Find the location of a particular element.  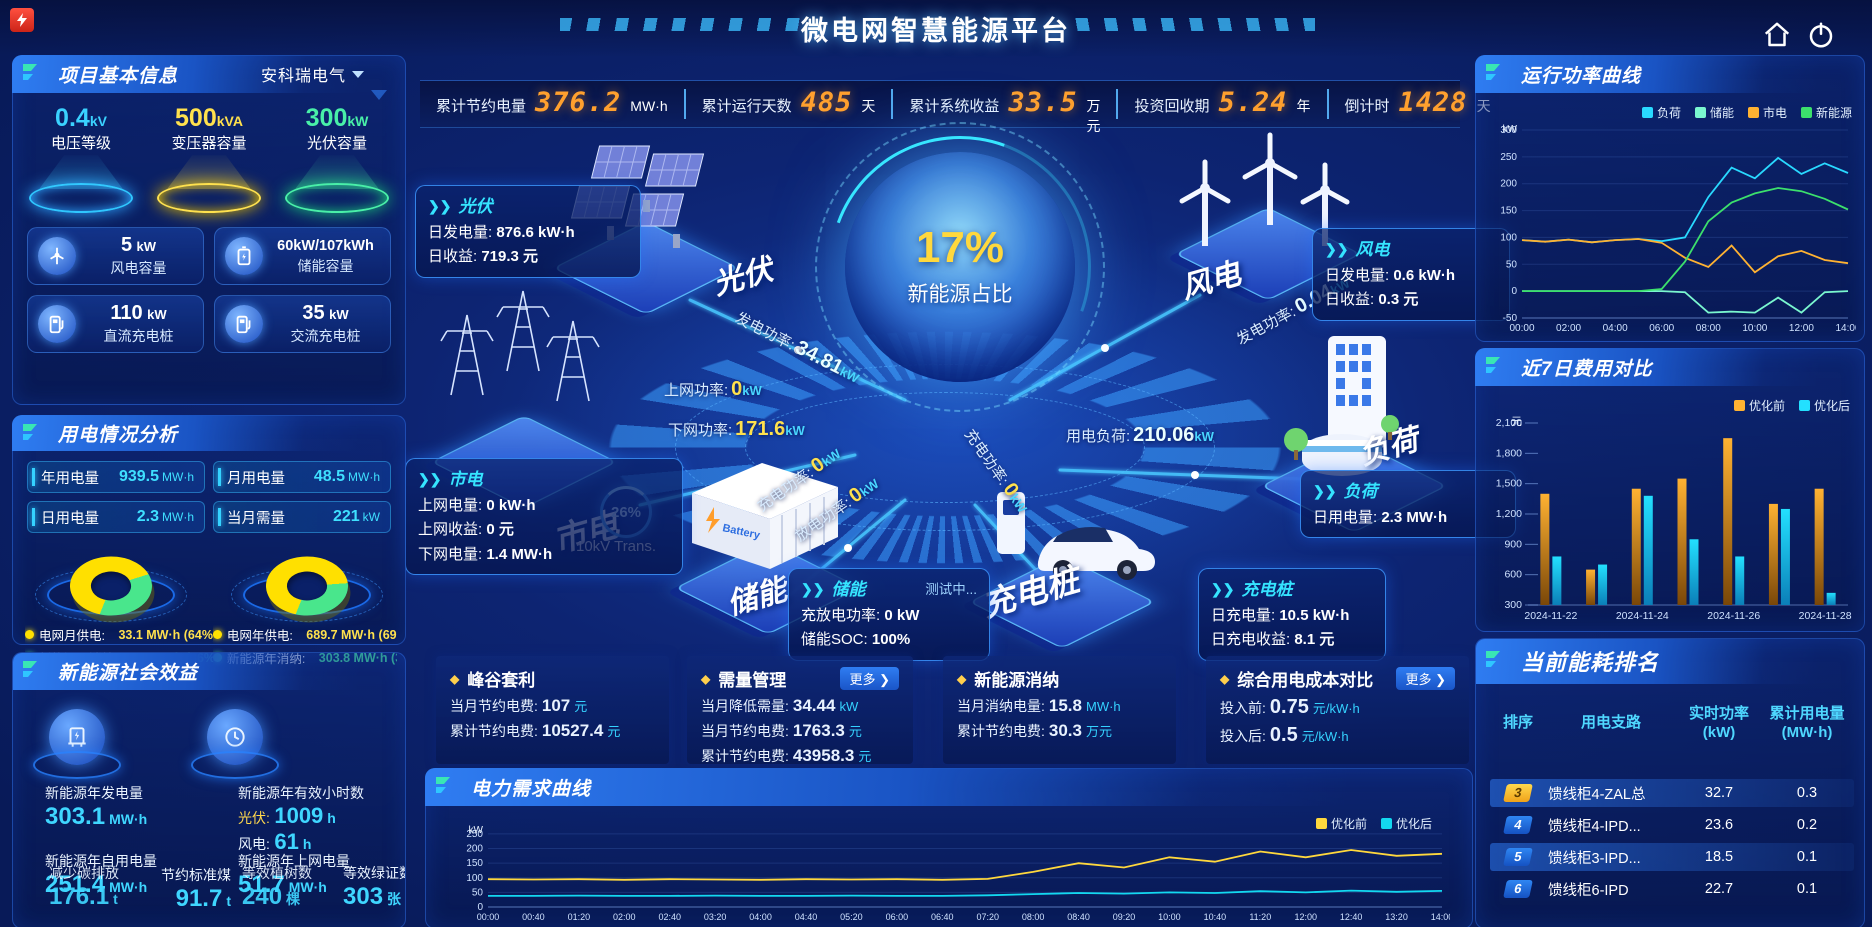

svg-text: 10:40 is located at coordinates (1215, 917).